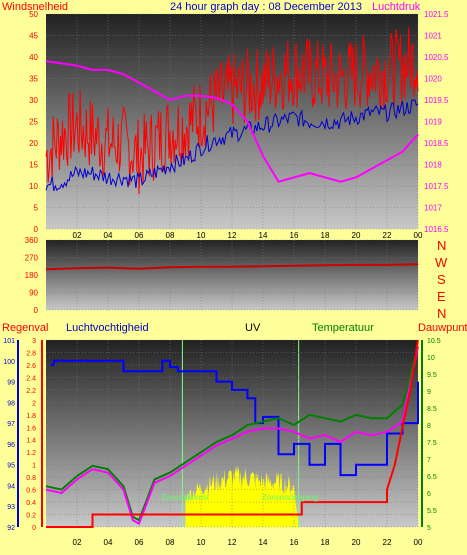  Describe the element at coordinates (11, 383) in the screenshot. I see `humidity-y-tick-7: 99` at that location.